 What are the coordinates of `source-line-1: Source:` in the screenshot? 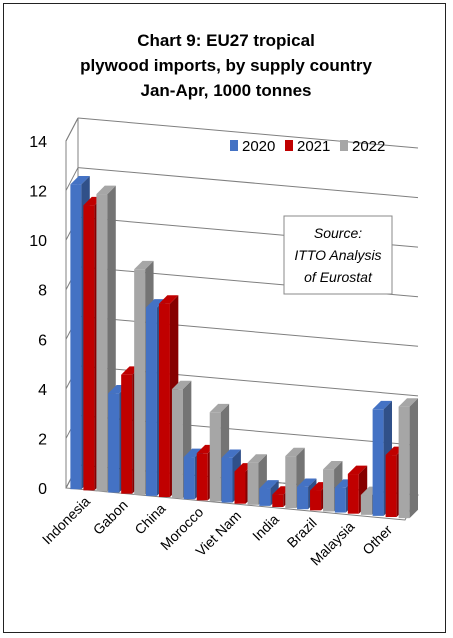 It's located at (338, 233).